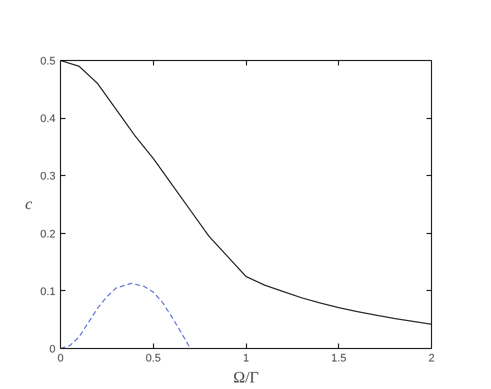 Image resolution: width=491 pixels, height=389 pixels. What do you see at coordinates (431, 358) in the screenshot?
I see `x-tick-label: 2` at bounding box center [431, 358].